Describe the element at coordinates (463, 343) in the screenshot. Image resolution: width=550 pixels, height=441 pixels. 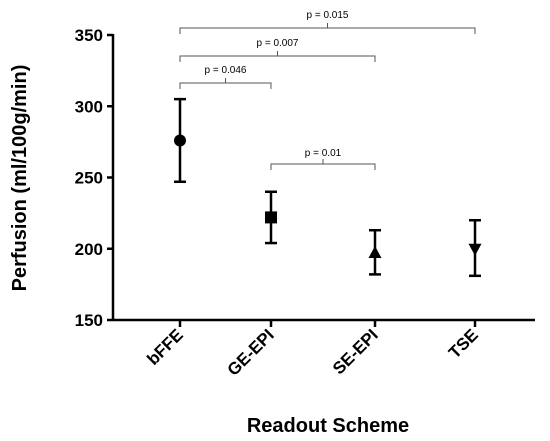
I see `x-tick-label: TSE` at that location.